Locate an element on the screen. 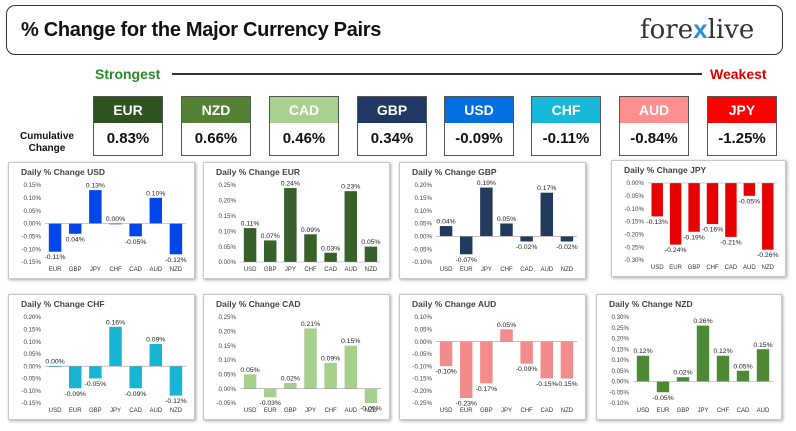 This screenshot has height=431, width=796. currency-card-code: GBP is located at coordinates (392, 110).